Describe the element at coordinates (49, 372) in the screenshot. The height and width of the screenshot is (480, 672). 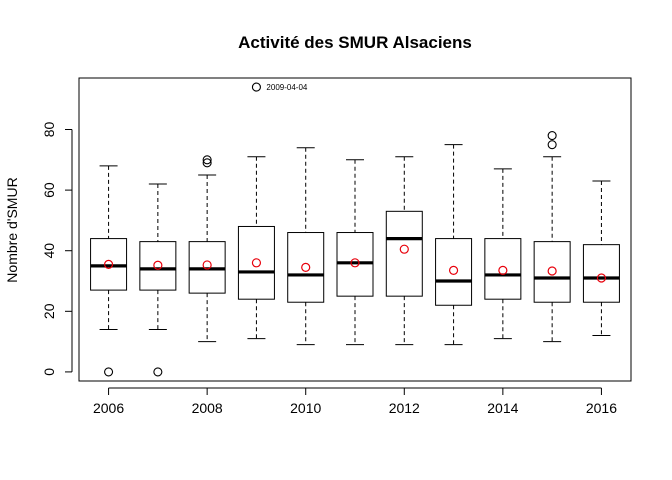
I see `y-tick-label: 0` at that location.